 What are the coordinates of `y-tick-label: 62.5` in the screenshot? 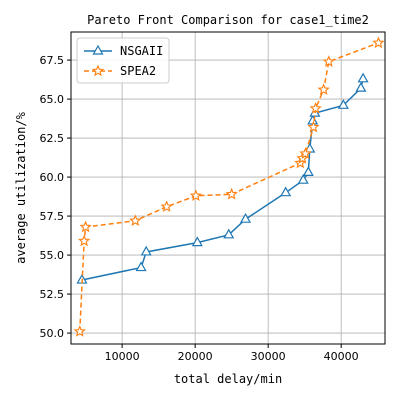 It's located at (52, 138).